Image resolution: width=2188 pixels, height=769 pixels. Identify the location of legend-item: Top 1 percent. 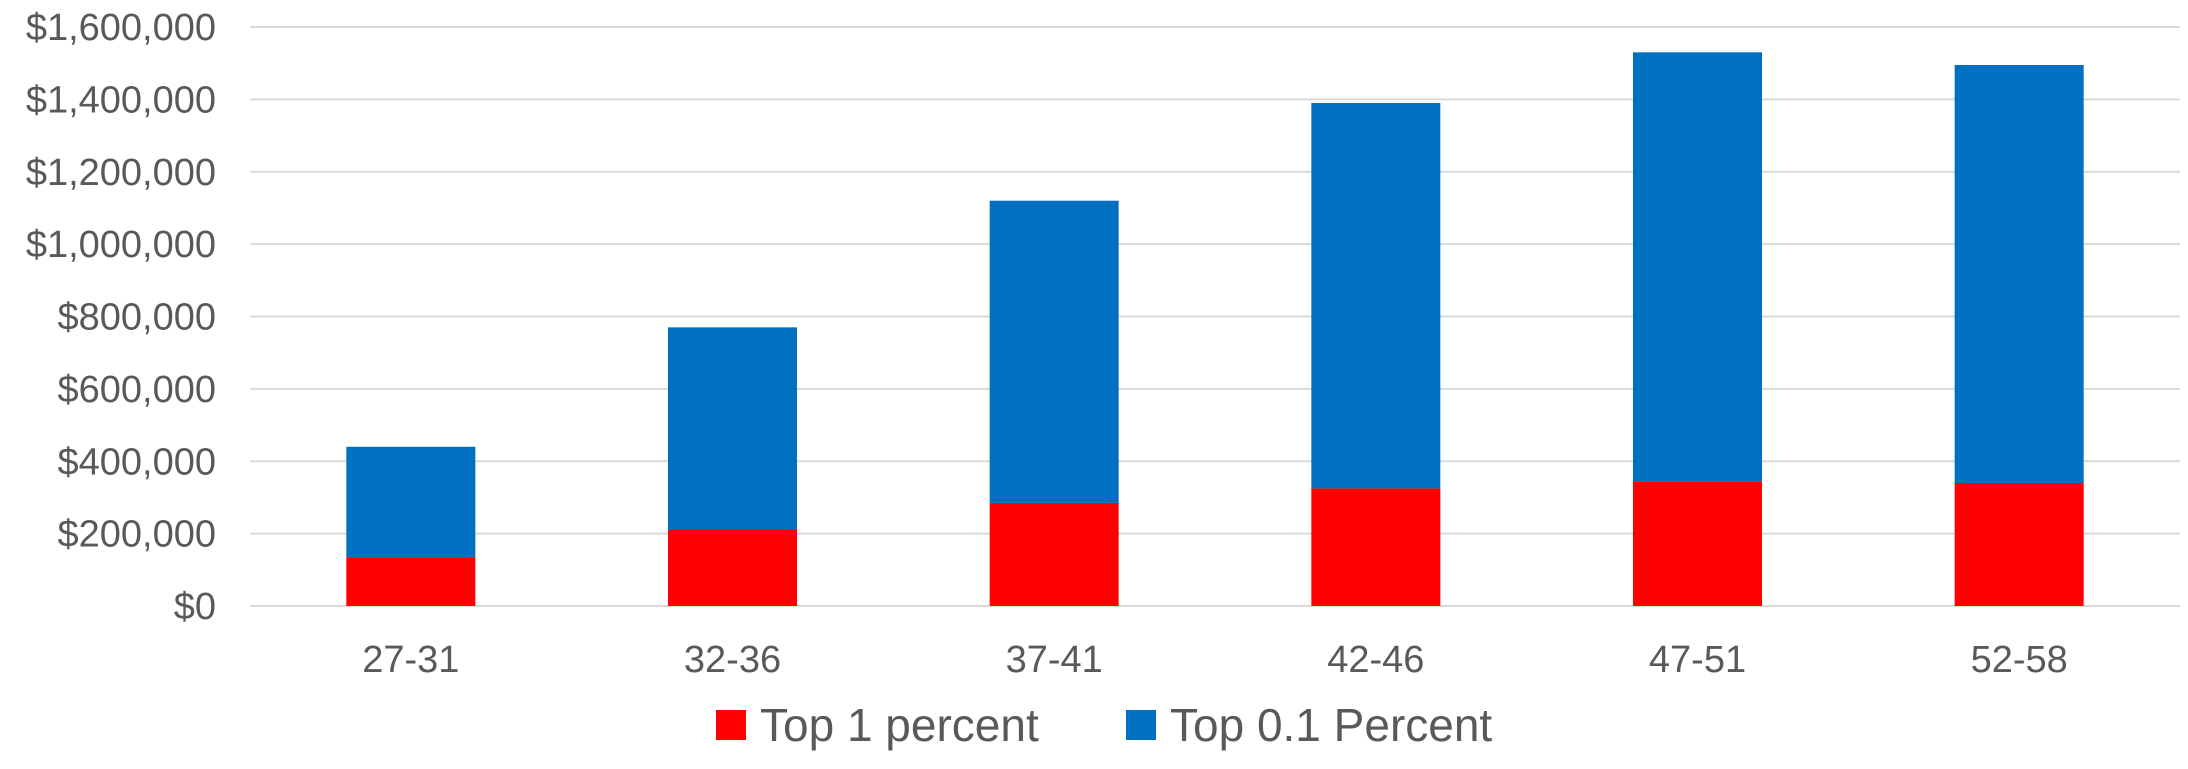
(877, 725).